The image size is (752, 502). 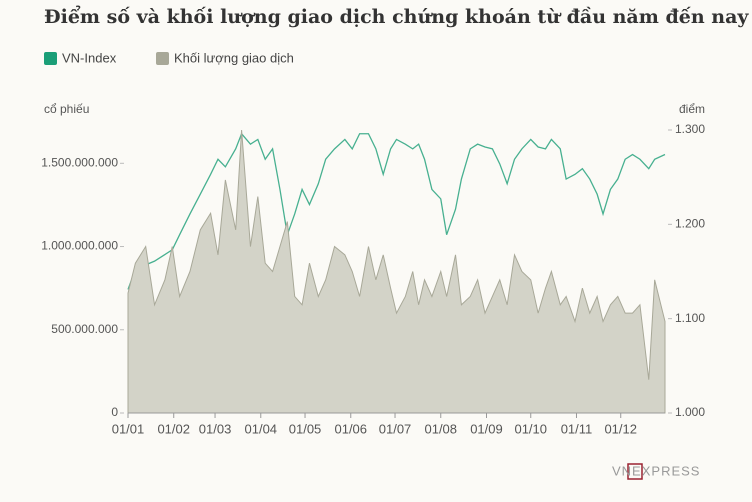 I want to click on x-tick-label: 01/03, so click(x=215, y=428).